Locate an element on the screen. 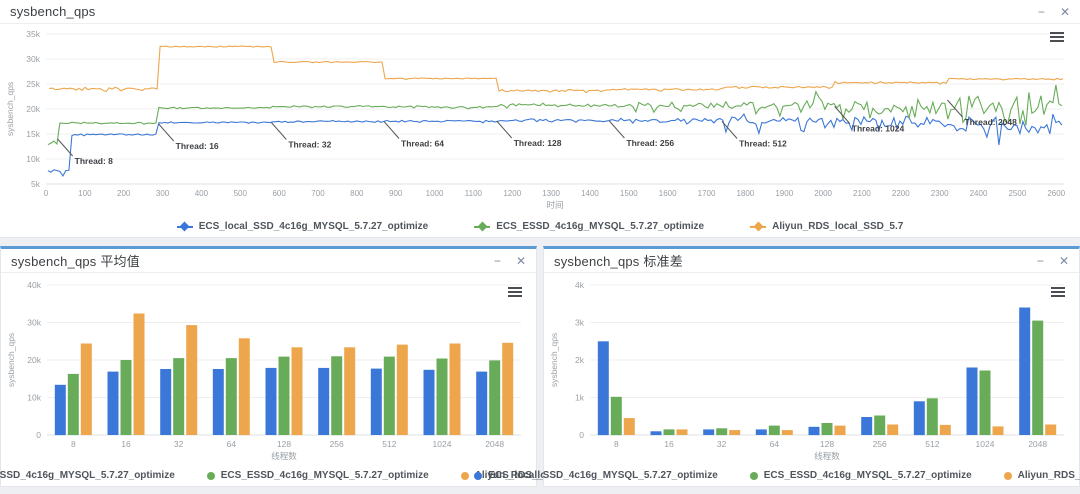 This screenshot has width=1080, height=494. y-tick-label: 30k is located at coordinates (34, 323).